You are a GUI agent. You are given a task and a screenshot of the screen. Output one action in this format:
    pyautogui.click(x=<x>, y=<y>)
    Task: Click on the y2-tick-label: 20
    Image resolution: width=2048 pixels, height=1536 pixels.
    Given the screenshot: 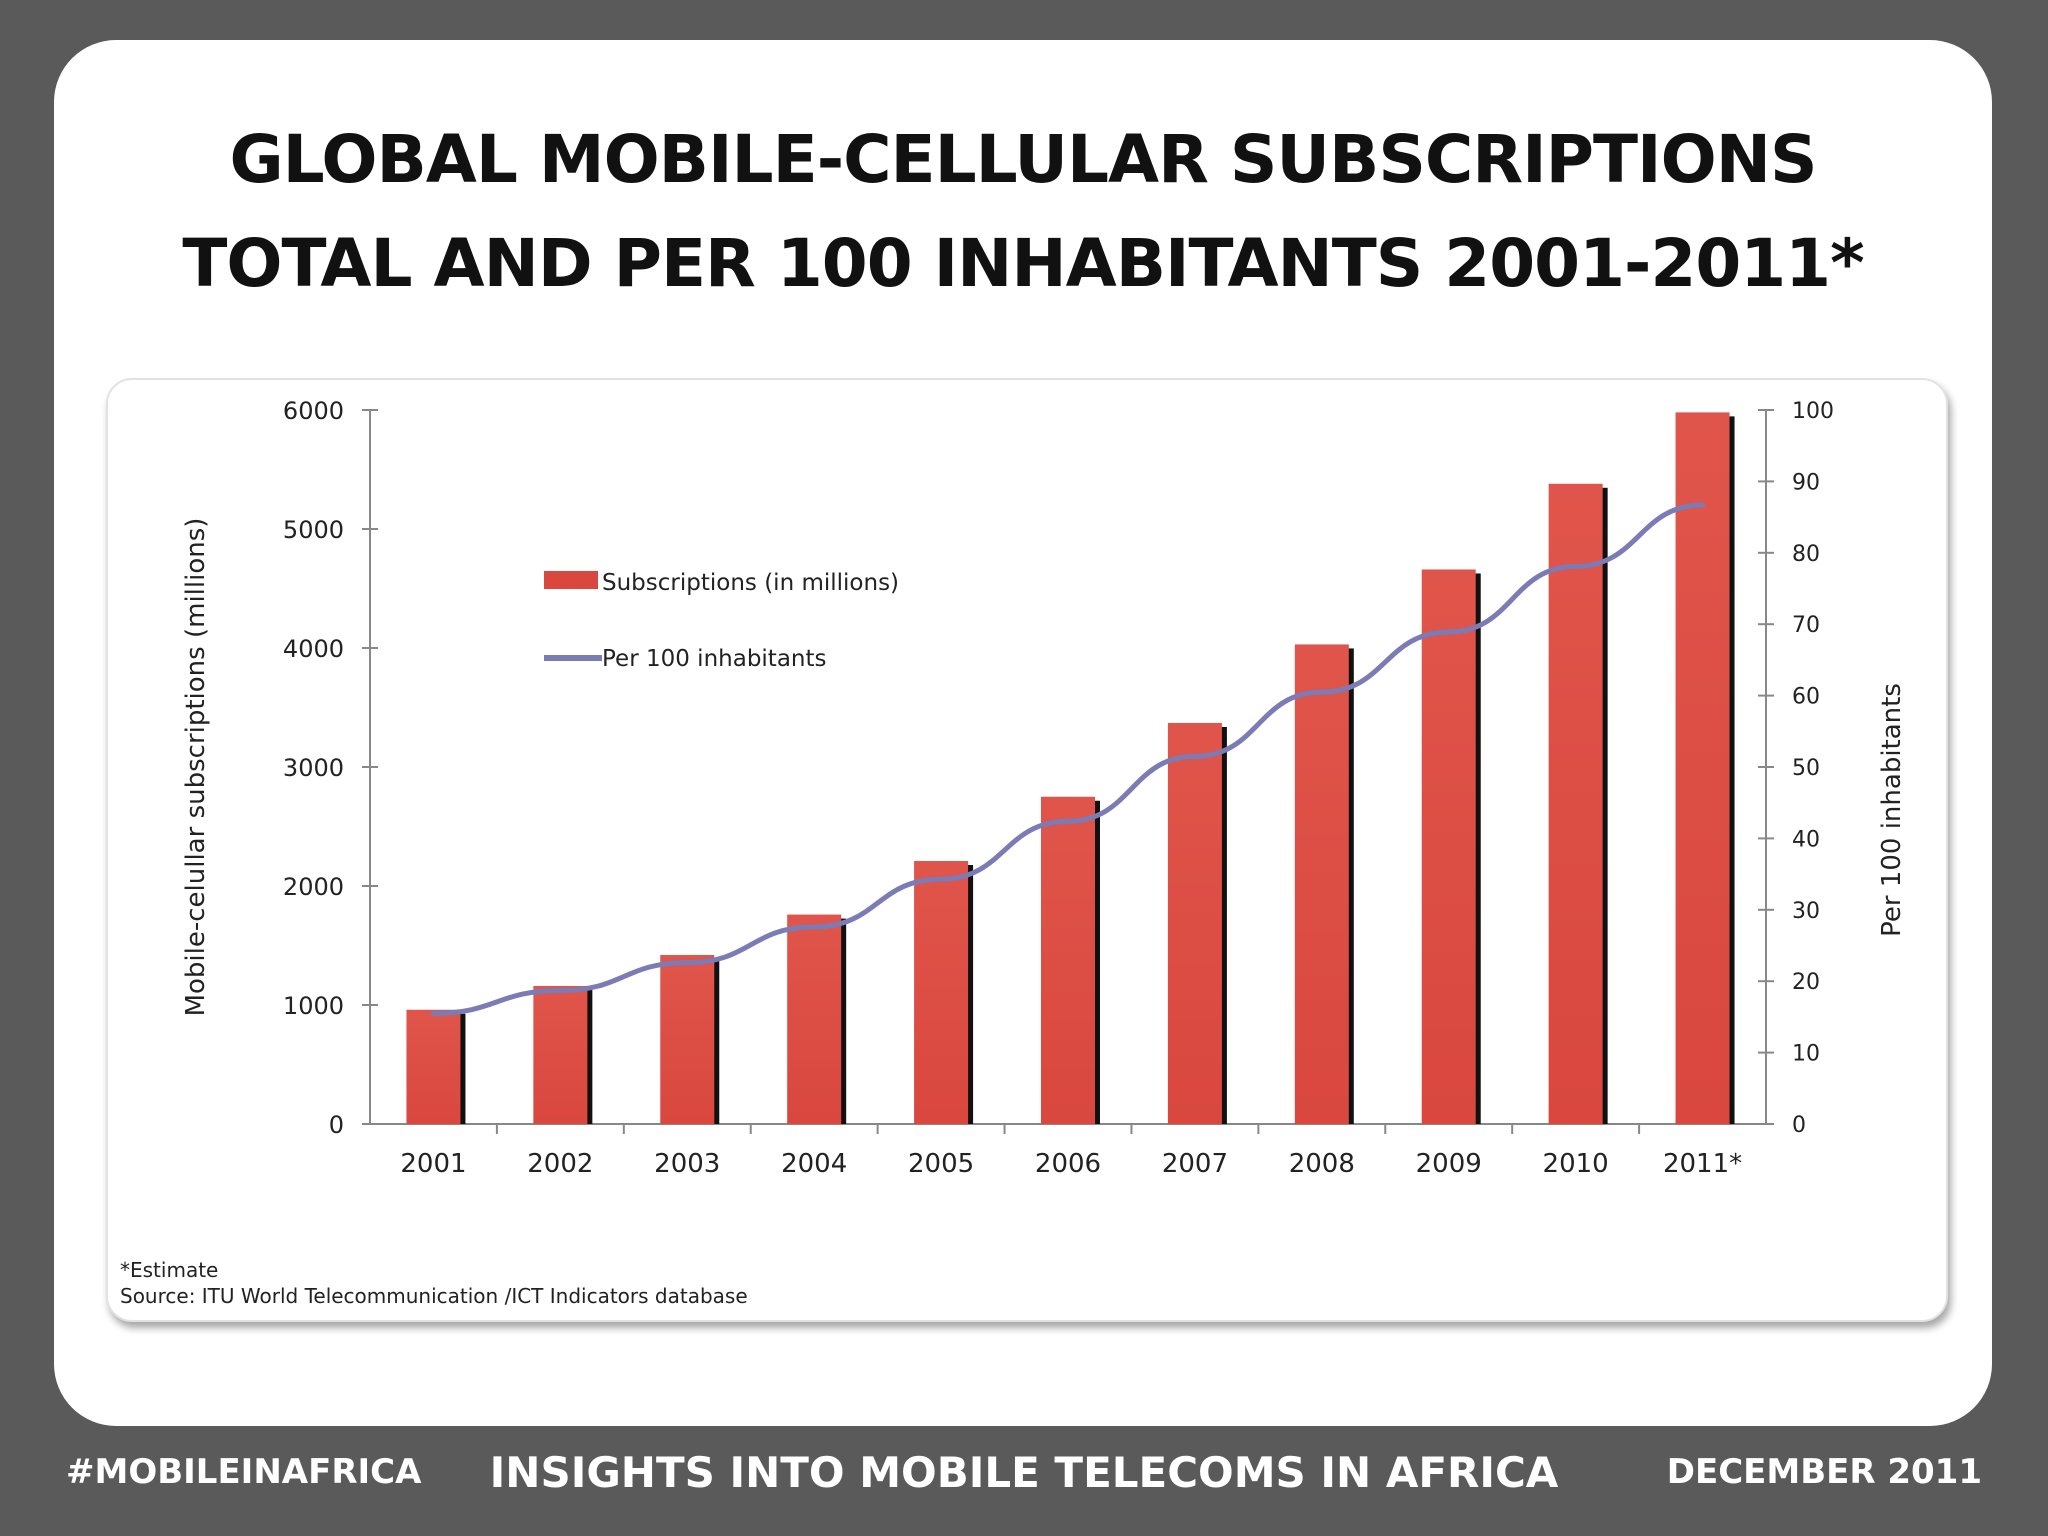 What is the action you would take?
    pyautogui.click(x=1806, y=982)
    